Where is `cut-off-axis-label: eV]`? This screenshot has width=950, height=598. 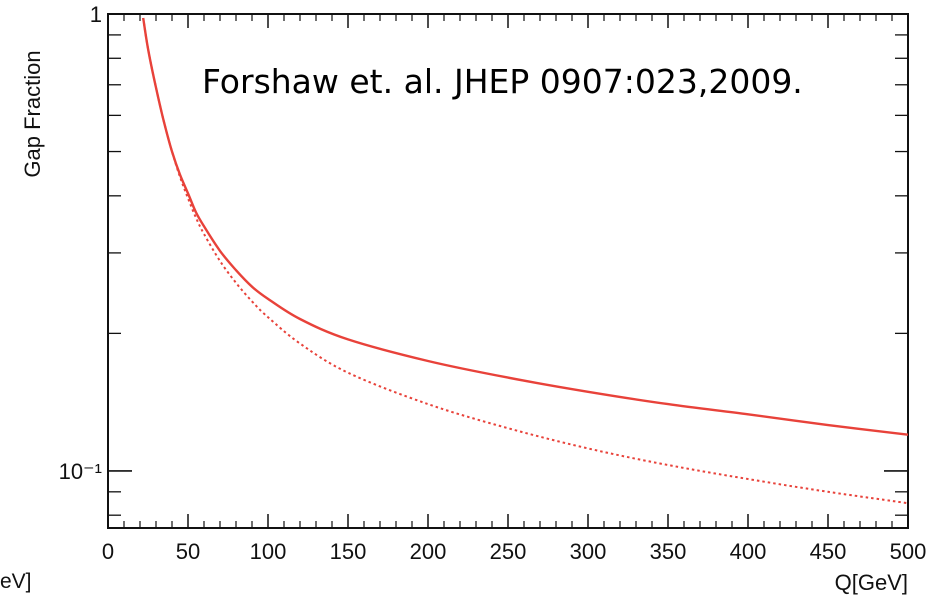 cut-off-axis-label: eV] is located at coordinates (16, 581).